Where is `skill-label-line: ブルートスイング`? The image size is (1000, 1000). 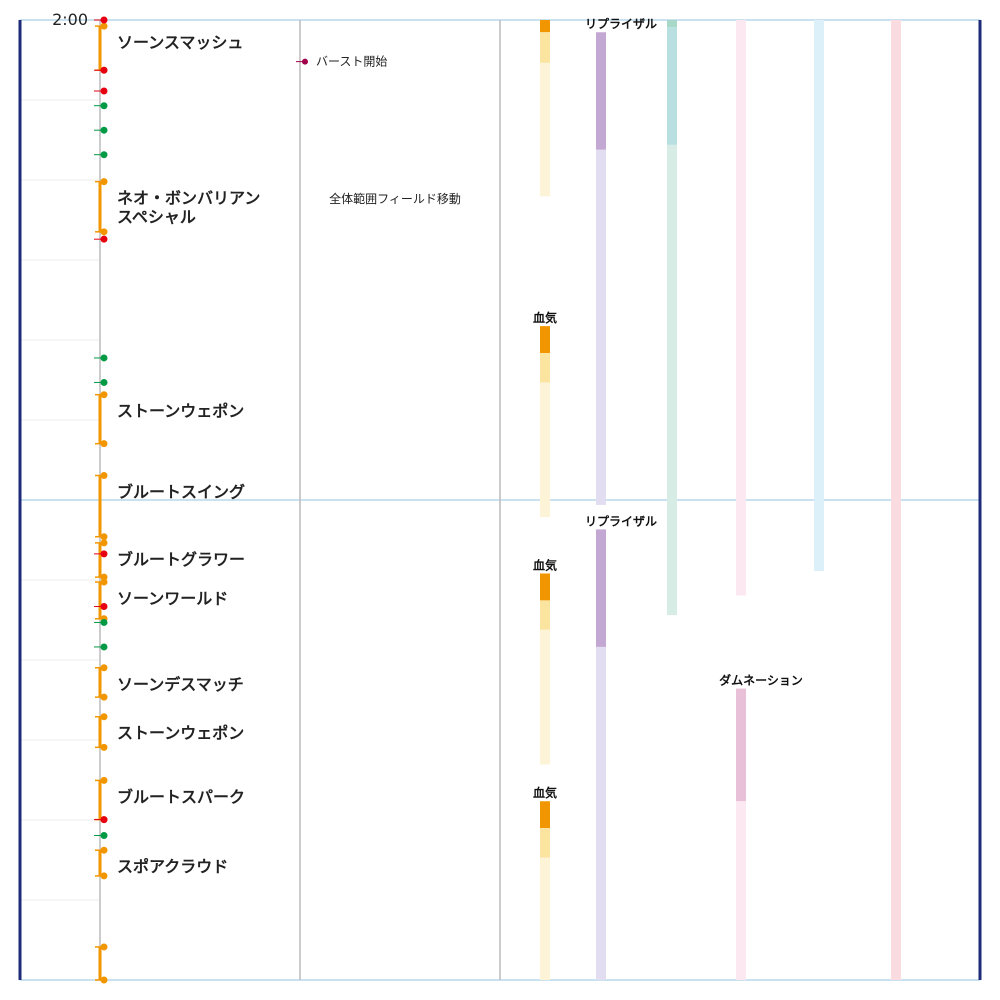 skill-label-line: ブルートスイング is located at coordinates (181, 492).